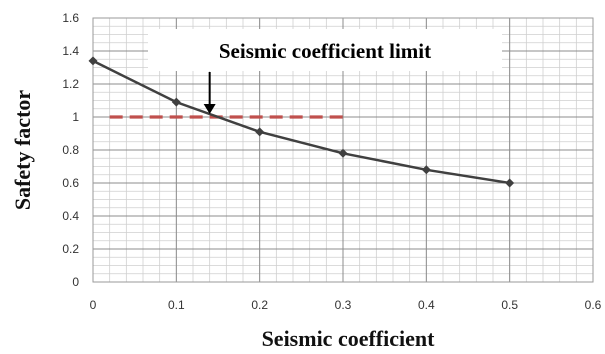 This screenshot has height=354, width=605. What do you see at coordinates (70, 249) in the screenshot?
I see `y-tick-label: 0.2` at bounding box center [70, 249].